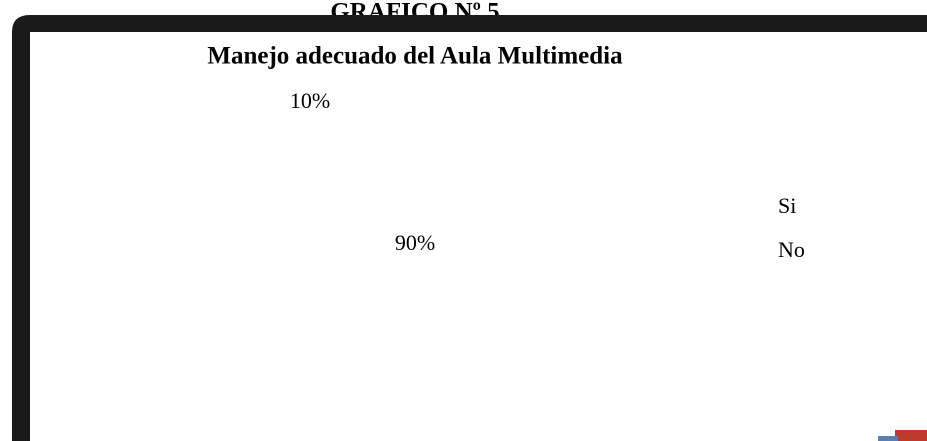  I want to click on data-label: 10%, so click(310, 100).